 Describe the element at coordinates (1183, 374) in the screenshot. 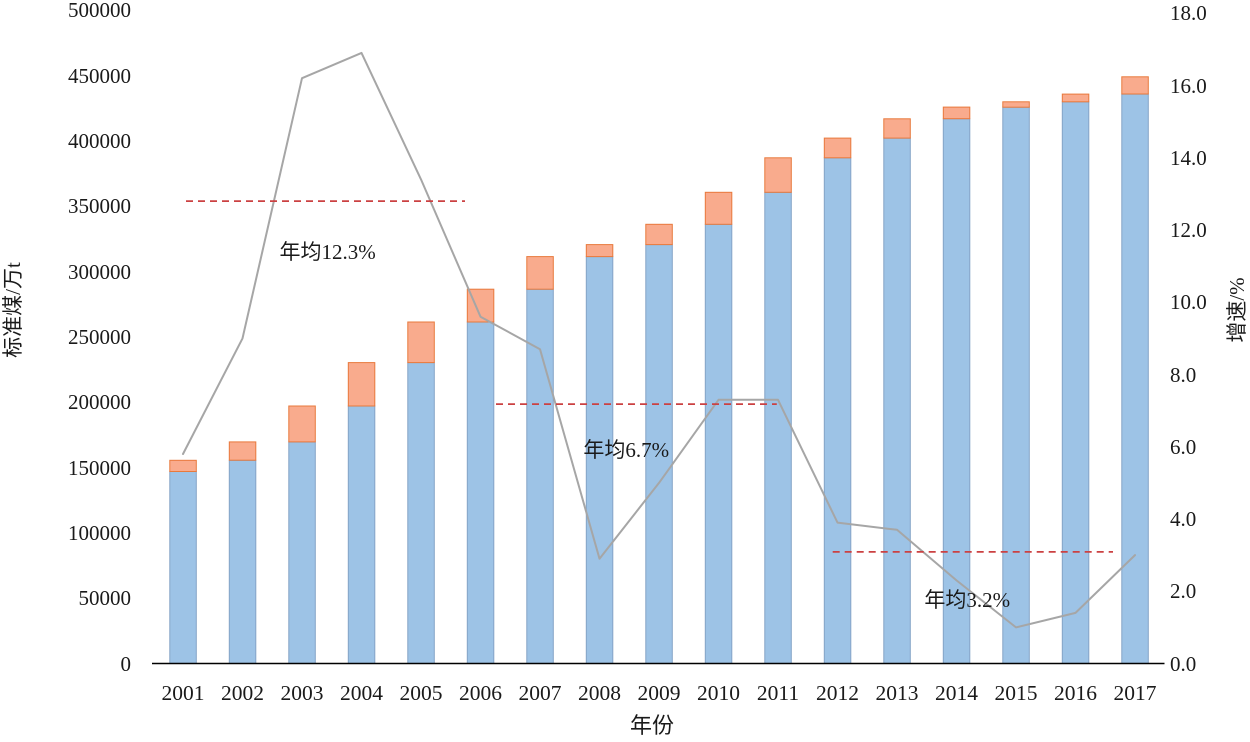

I see `right-axis-tick-8.0: 8.0` at that location.